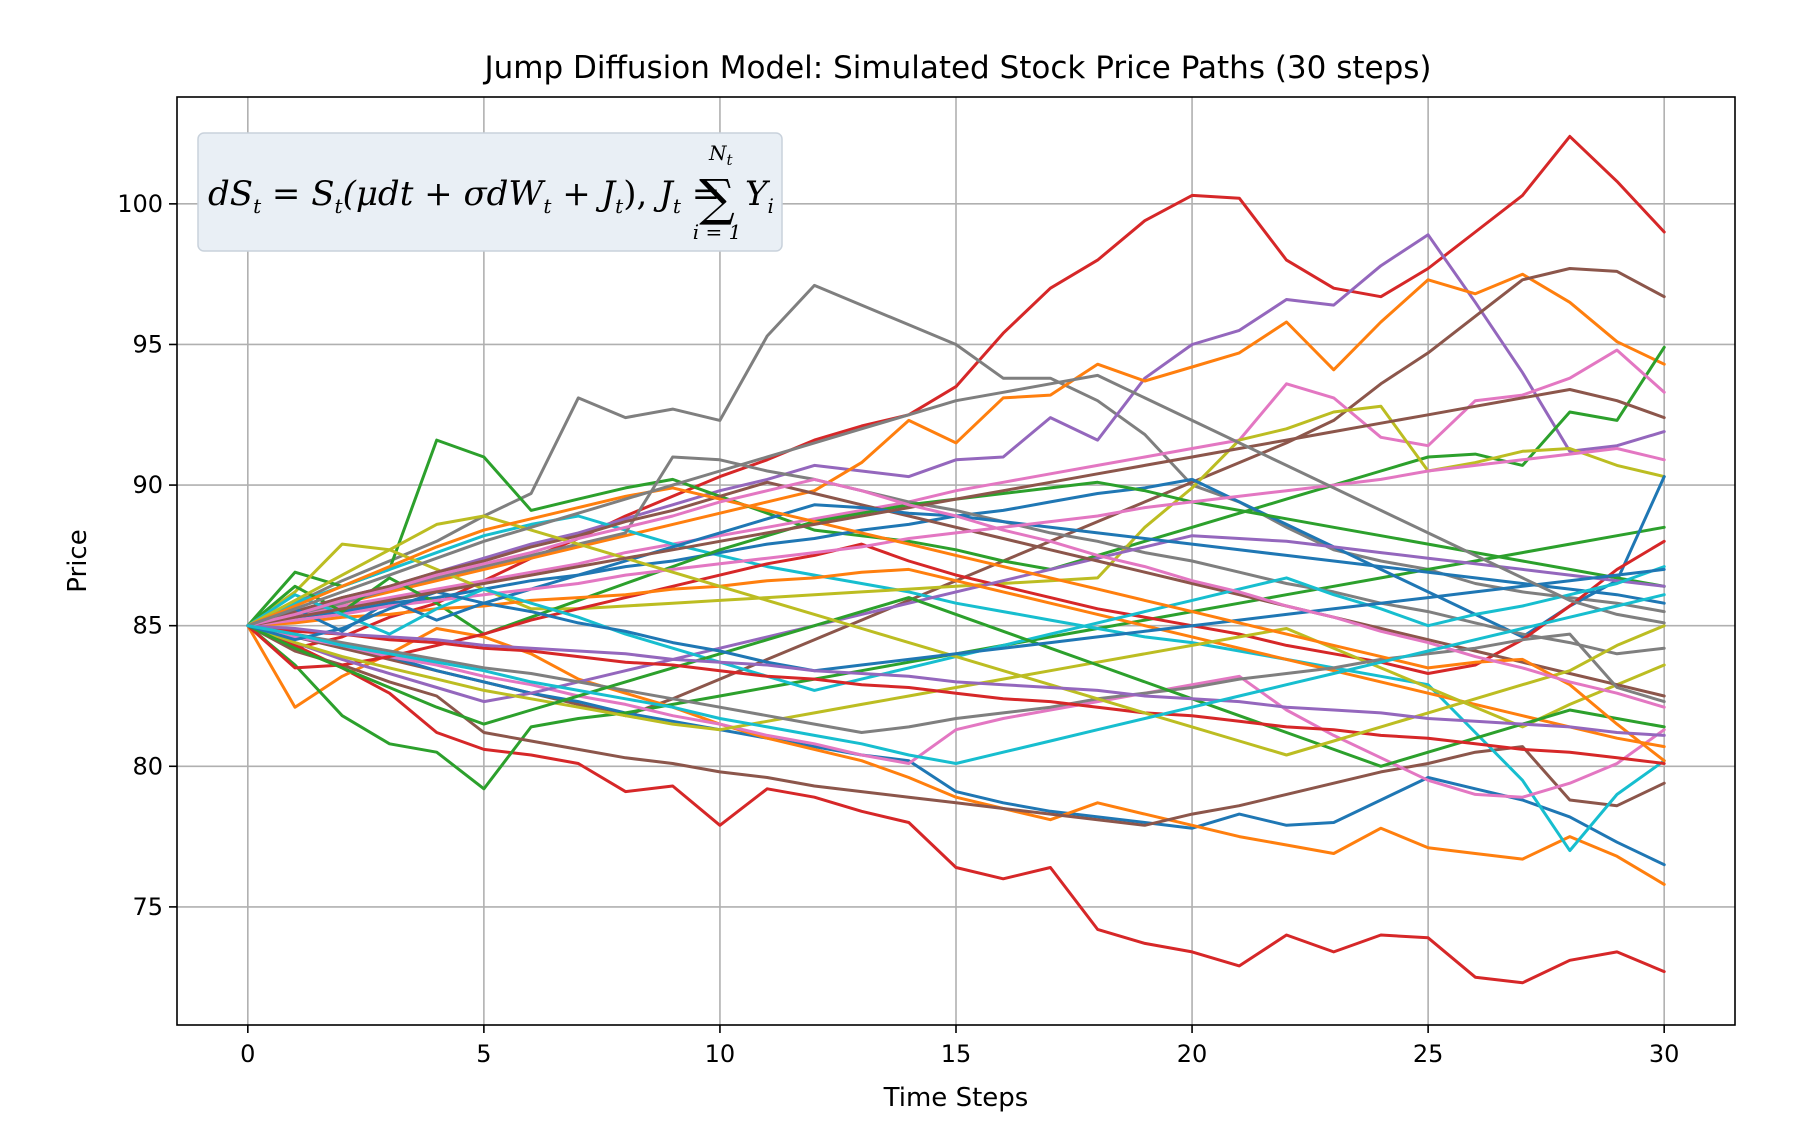  I want to click on x-tick-label: 5, so click(483, 1054).